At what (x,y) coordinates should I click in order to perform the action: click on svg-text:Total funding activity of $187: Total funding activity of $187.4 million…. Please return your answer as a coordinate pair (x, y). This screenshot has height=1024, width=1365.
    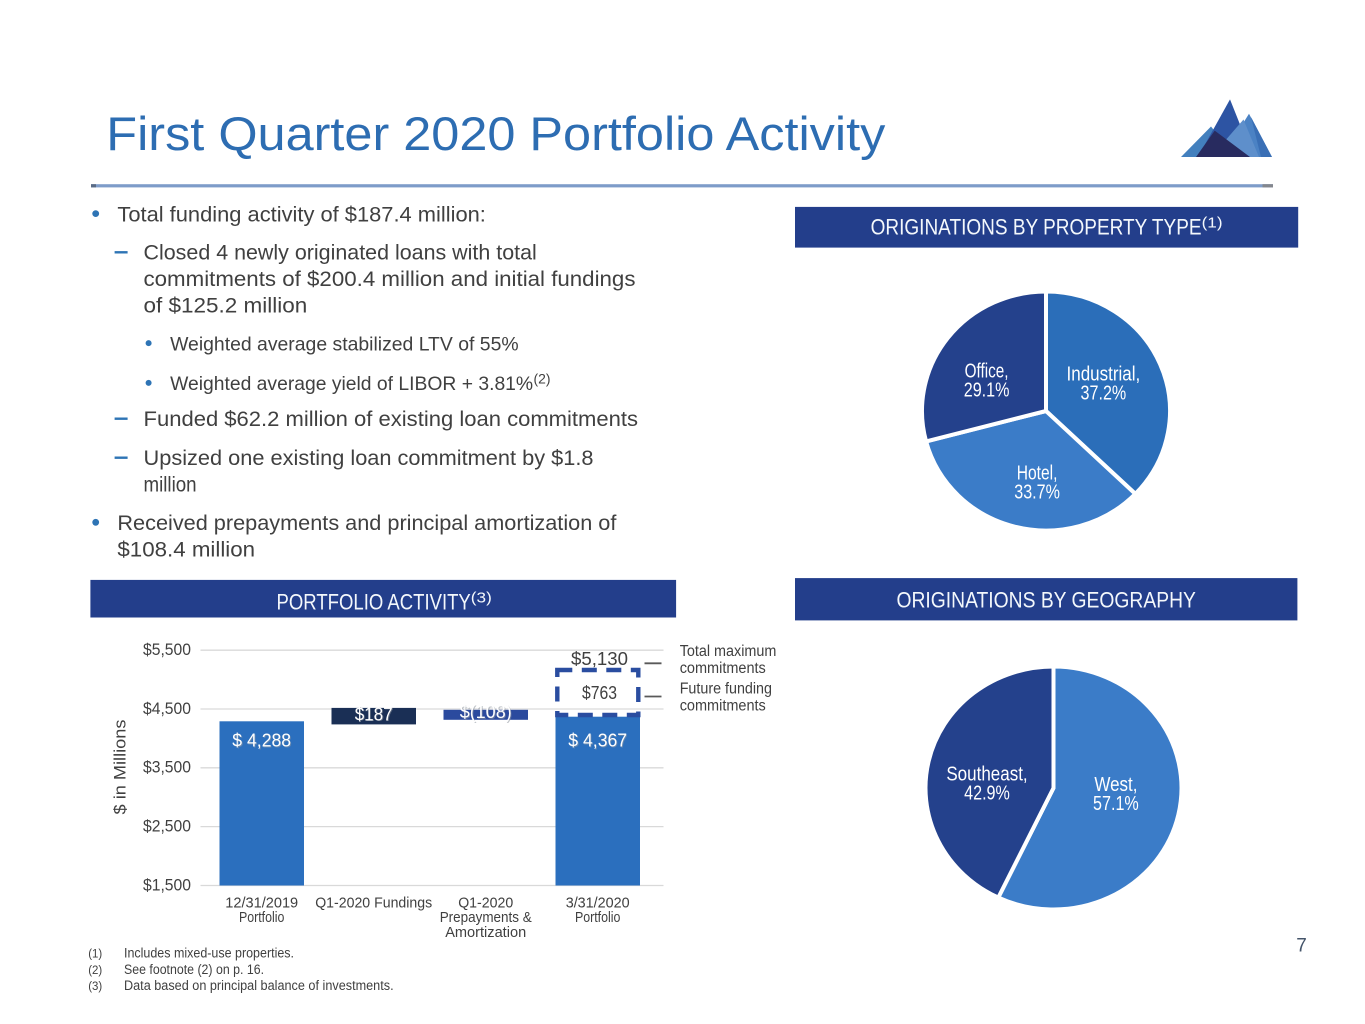
    Looking at the image, I should click on (301, 214).